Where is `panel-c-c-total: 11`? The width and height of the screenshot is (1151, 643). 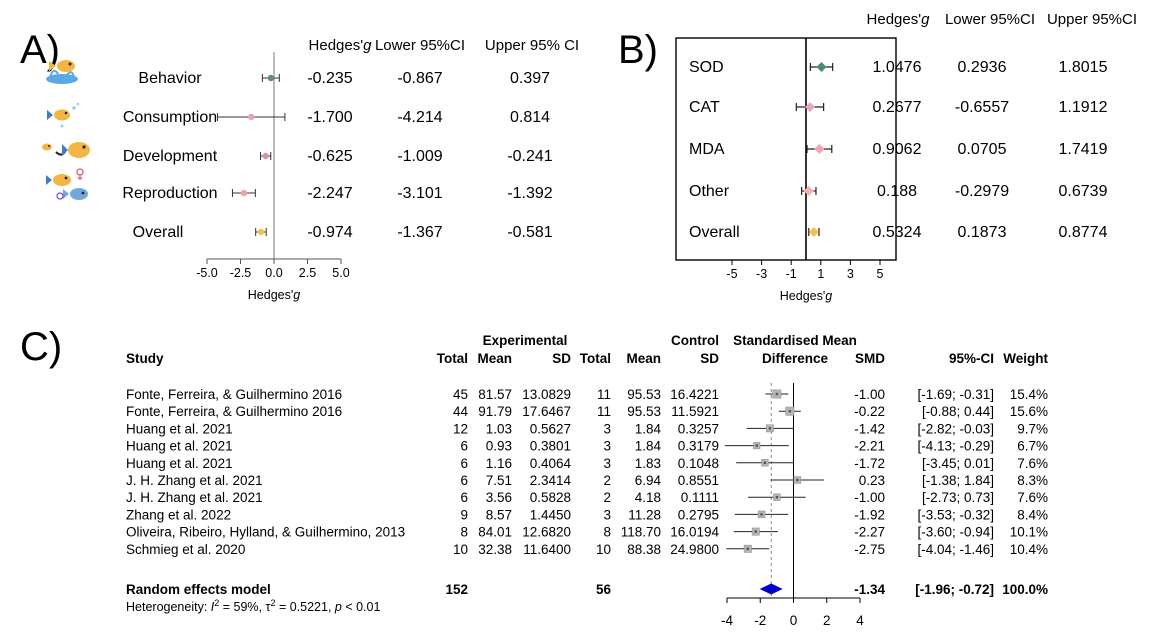 panel-c-c-total: 11 is located at coordinates (604, 411).